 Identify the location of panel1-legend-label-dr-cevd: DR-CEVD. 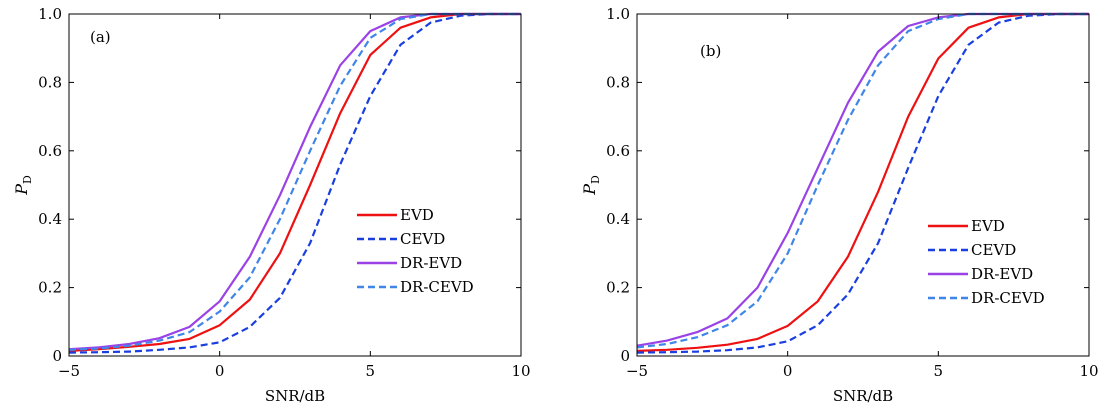
(437, 287).